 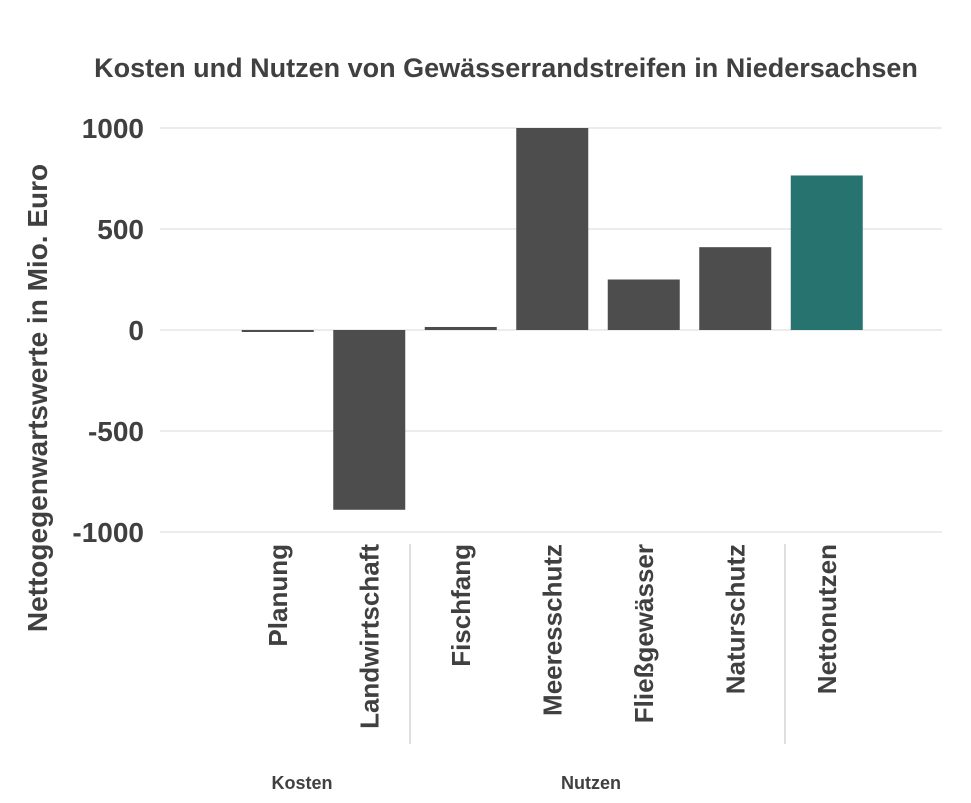 I want to click on y-axis-label: Nettogegenwartswerte in Mio. Euro, so click(x=37, y=398).